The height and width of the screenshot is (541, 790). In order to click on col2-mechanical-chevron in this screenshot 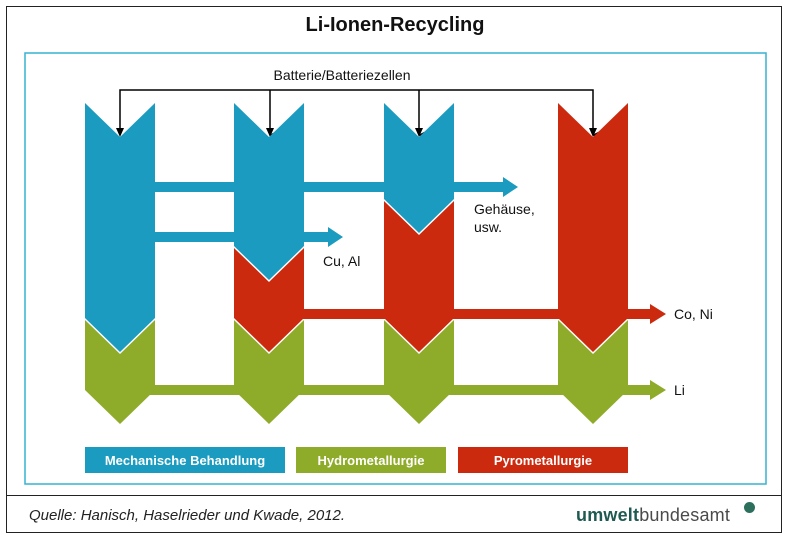, I will do `click(269, 191)`.